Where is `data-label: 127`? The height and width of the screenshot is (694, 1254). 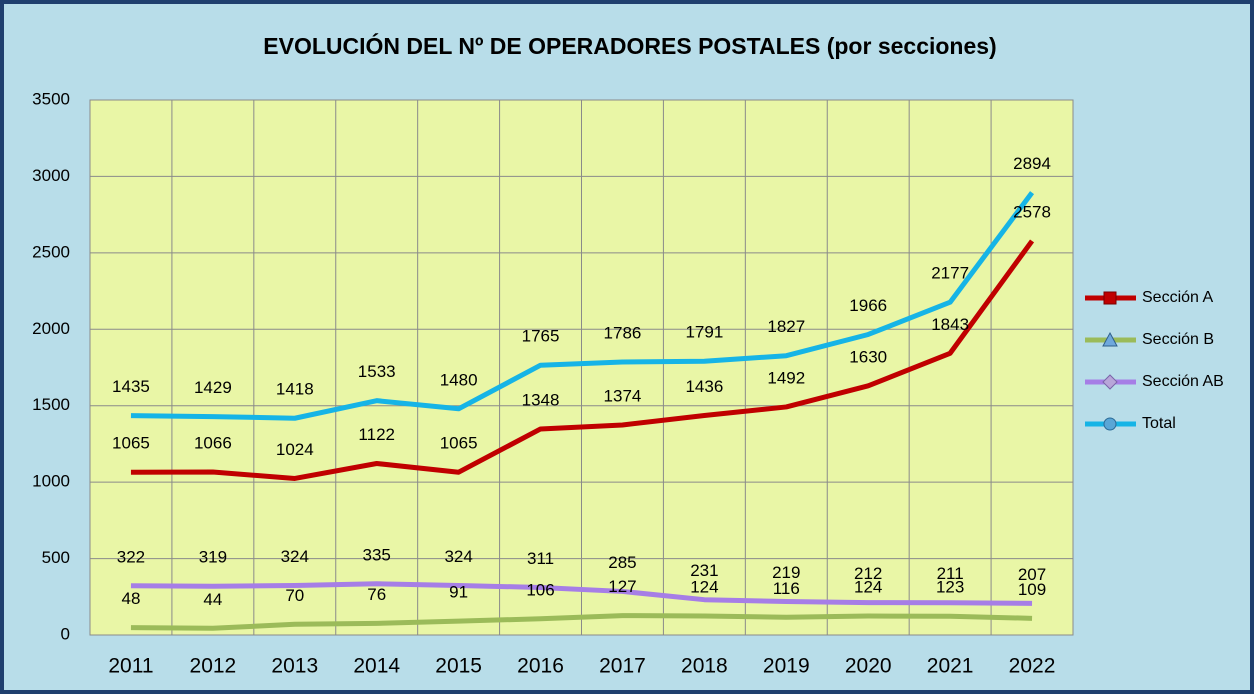 data-label: 127 is located at coordinates (622, 586).